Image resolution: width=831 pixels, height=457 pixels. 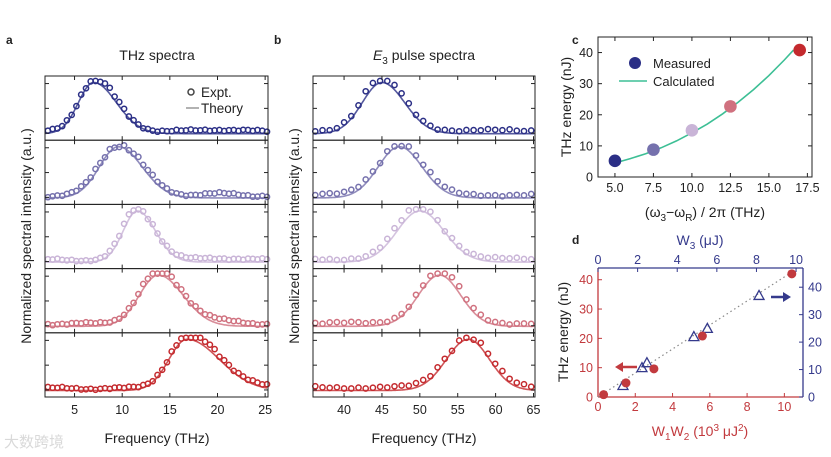 What do you see at coordinates (688, 218) in the screenshot?
I see `xlabel-sub: R` at bounding box center [688, 218].